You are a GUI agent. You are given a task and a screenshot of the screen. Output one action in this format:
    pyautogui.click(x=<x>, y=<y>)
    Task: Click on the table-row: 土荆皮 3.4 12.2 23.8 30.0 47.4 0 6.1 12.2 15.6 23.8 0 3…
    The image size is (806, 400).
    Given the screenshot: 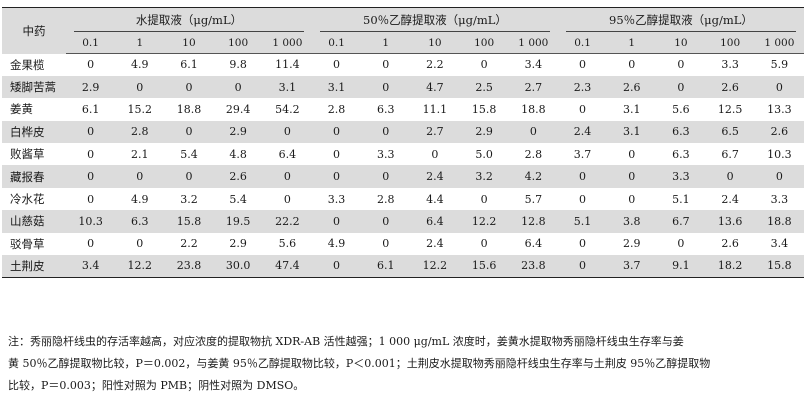 What is the action you would take?
    pyautogui.click(x=403, y=266)
    